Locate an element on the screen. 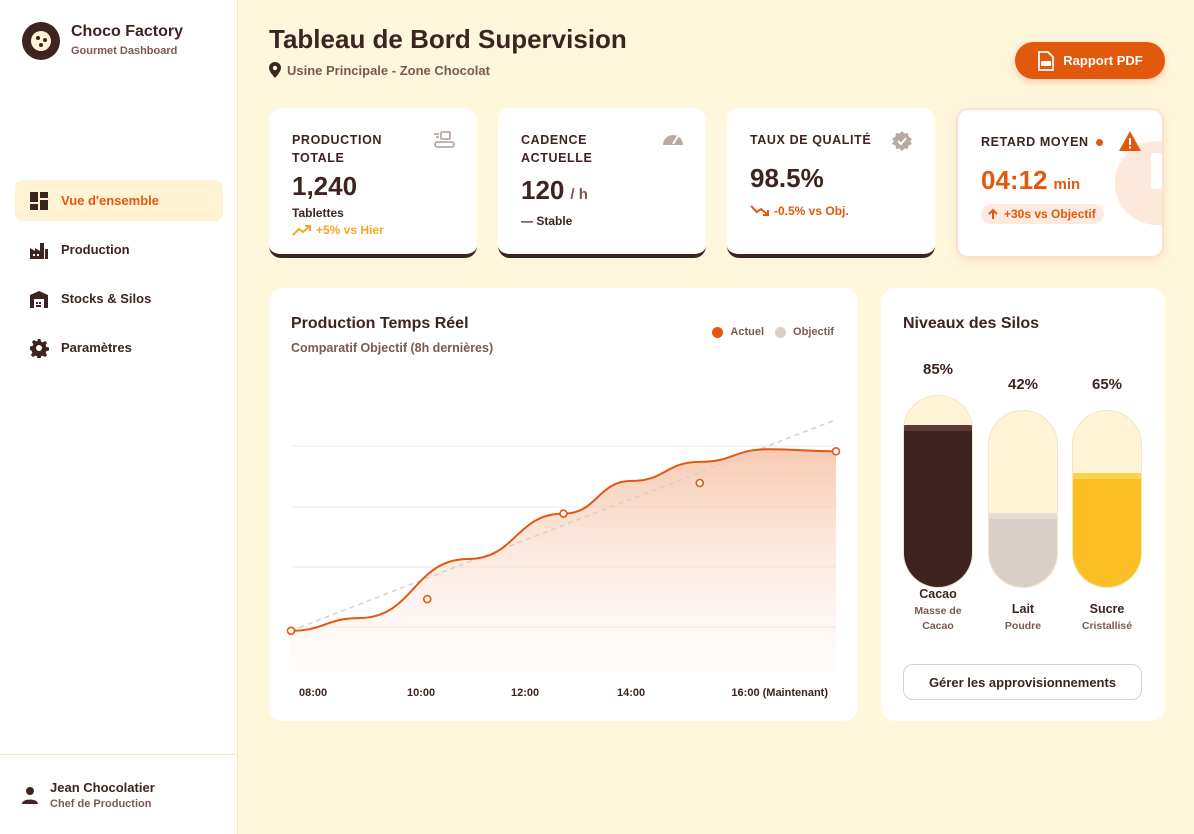  sidebar-item-settings: Paramètres is located at coordinates (119, 347).